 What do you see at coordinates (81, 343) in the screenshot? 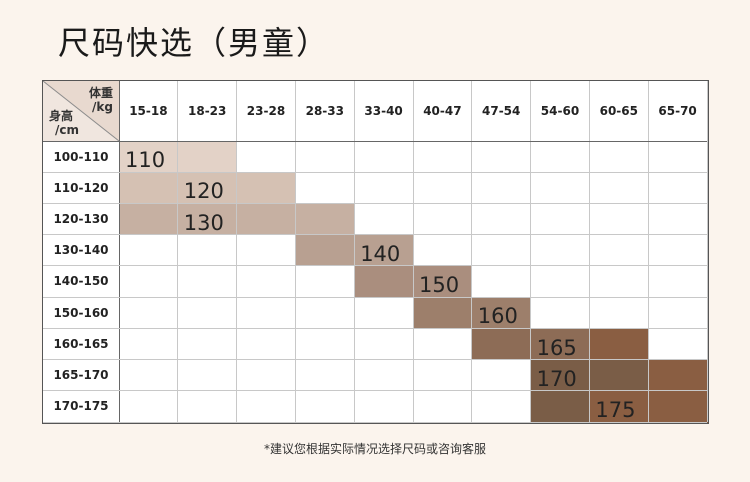
I see `height-range-header: 160-165` at bounding box center [81, 343].